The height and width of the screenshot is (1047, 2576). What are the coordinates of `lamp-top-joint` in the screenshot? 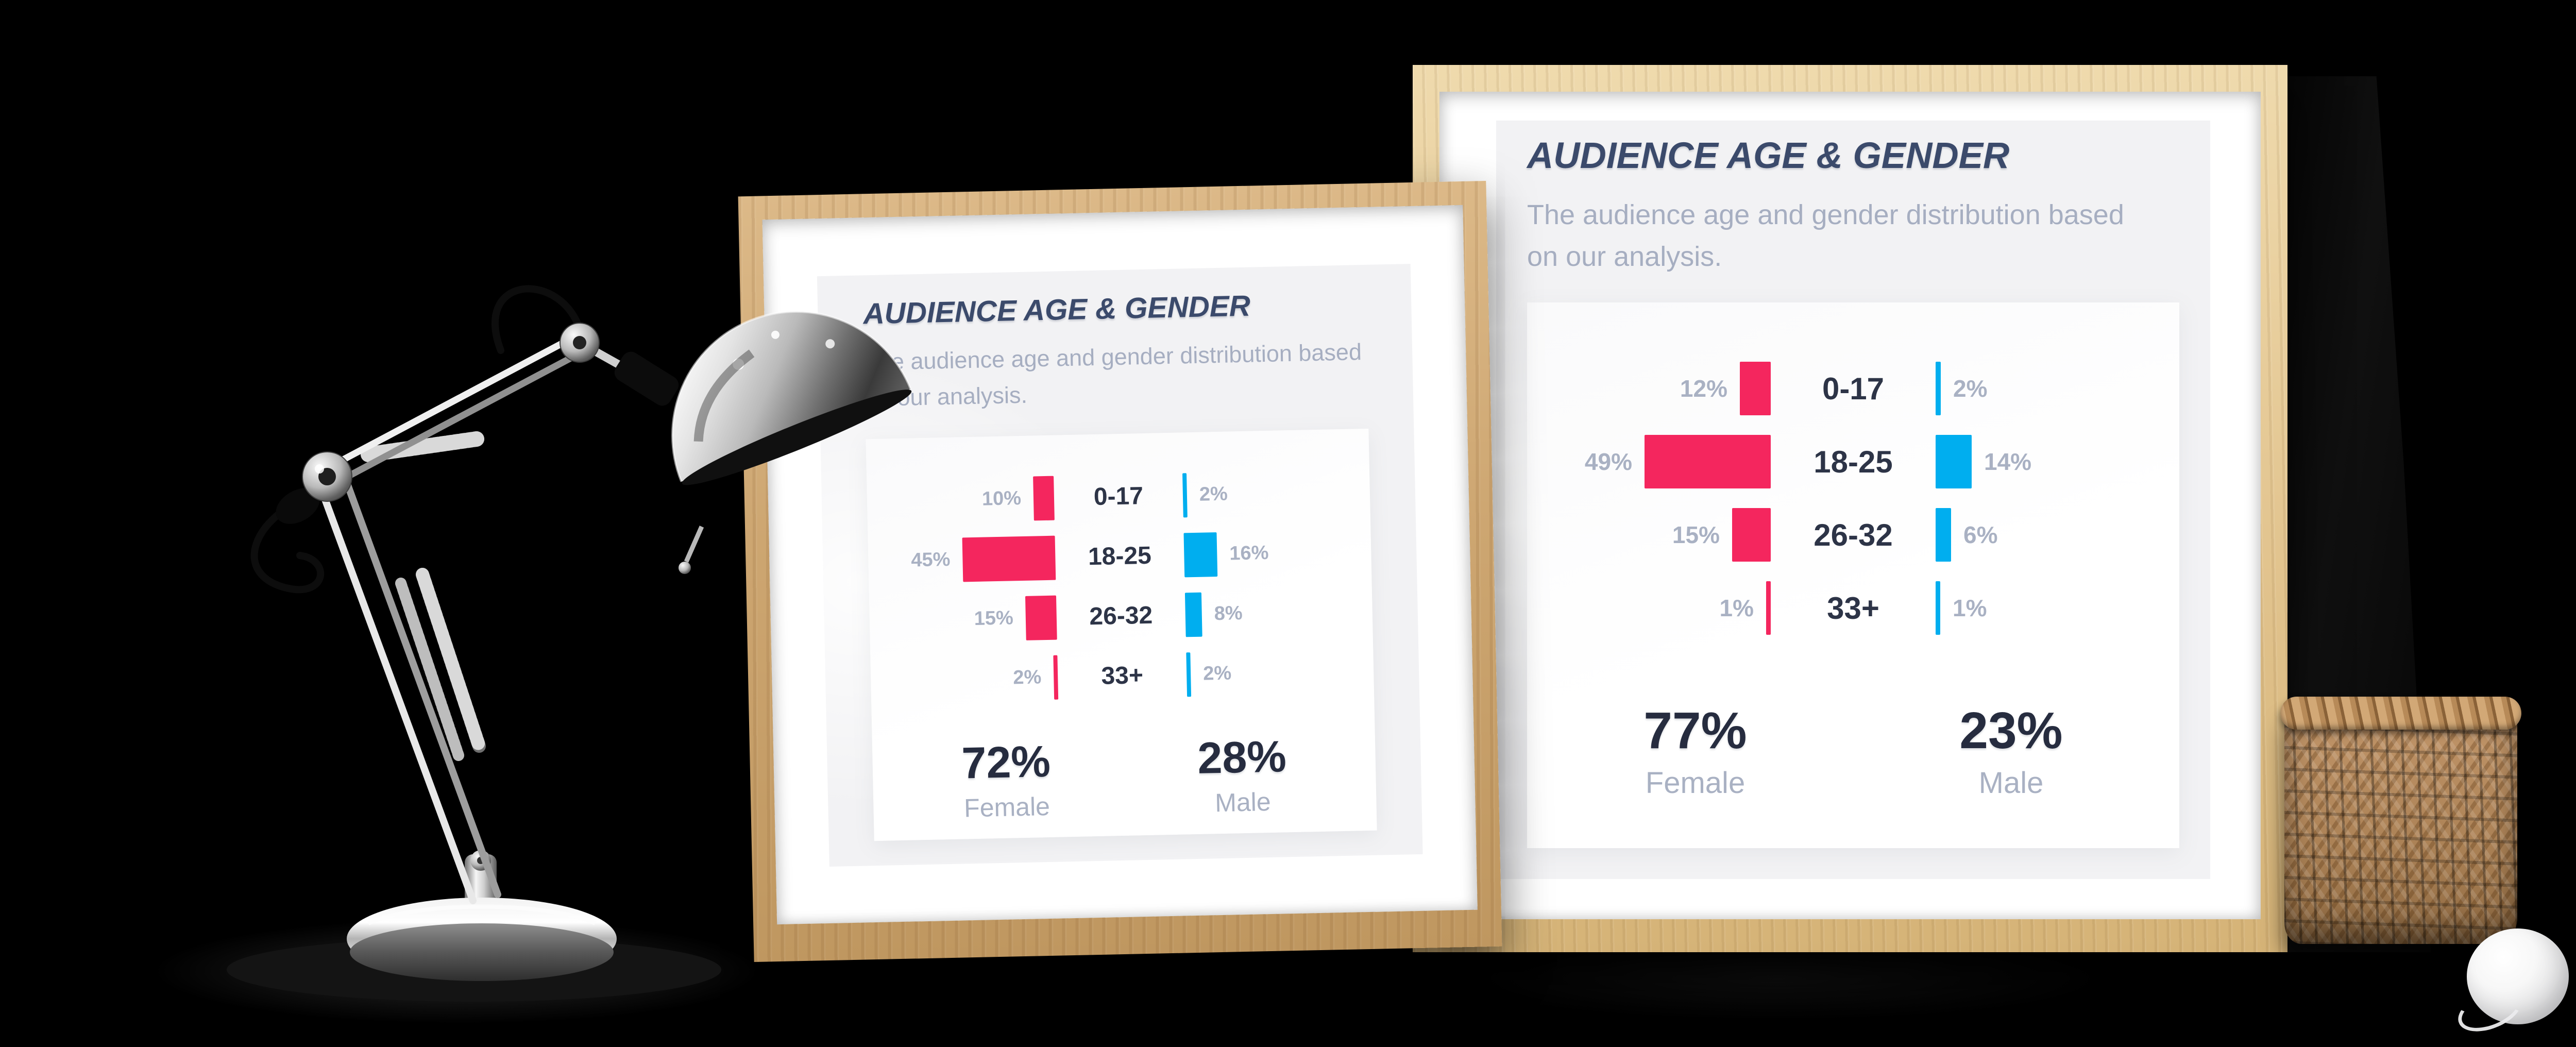 It's located at (619, 364).